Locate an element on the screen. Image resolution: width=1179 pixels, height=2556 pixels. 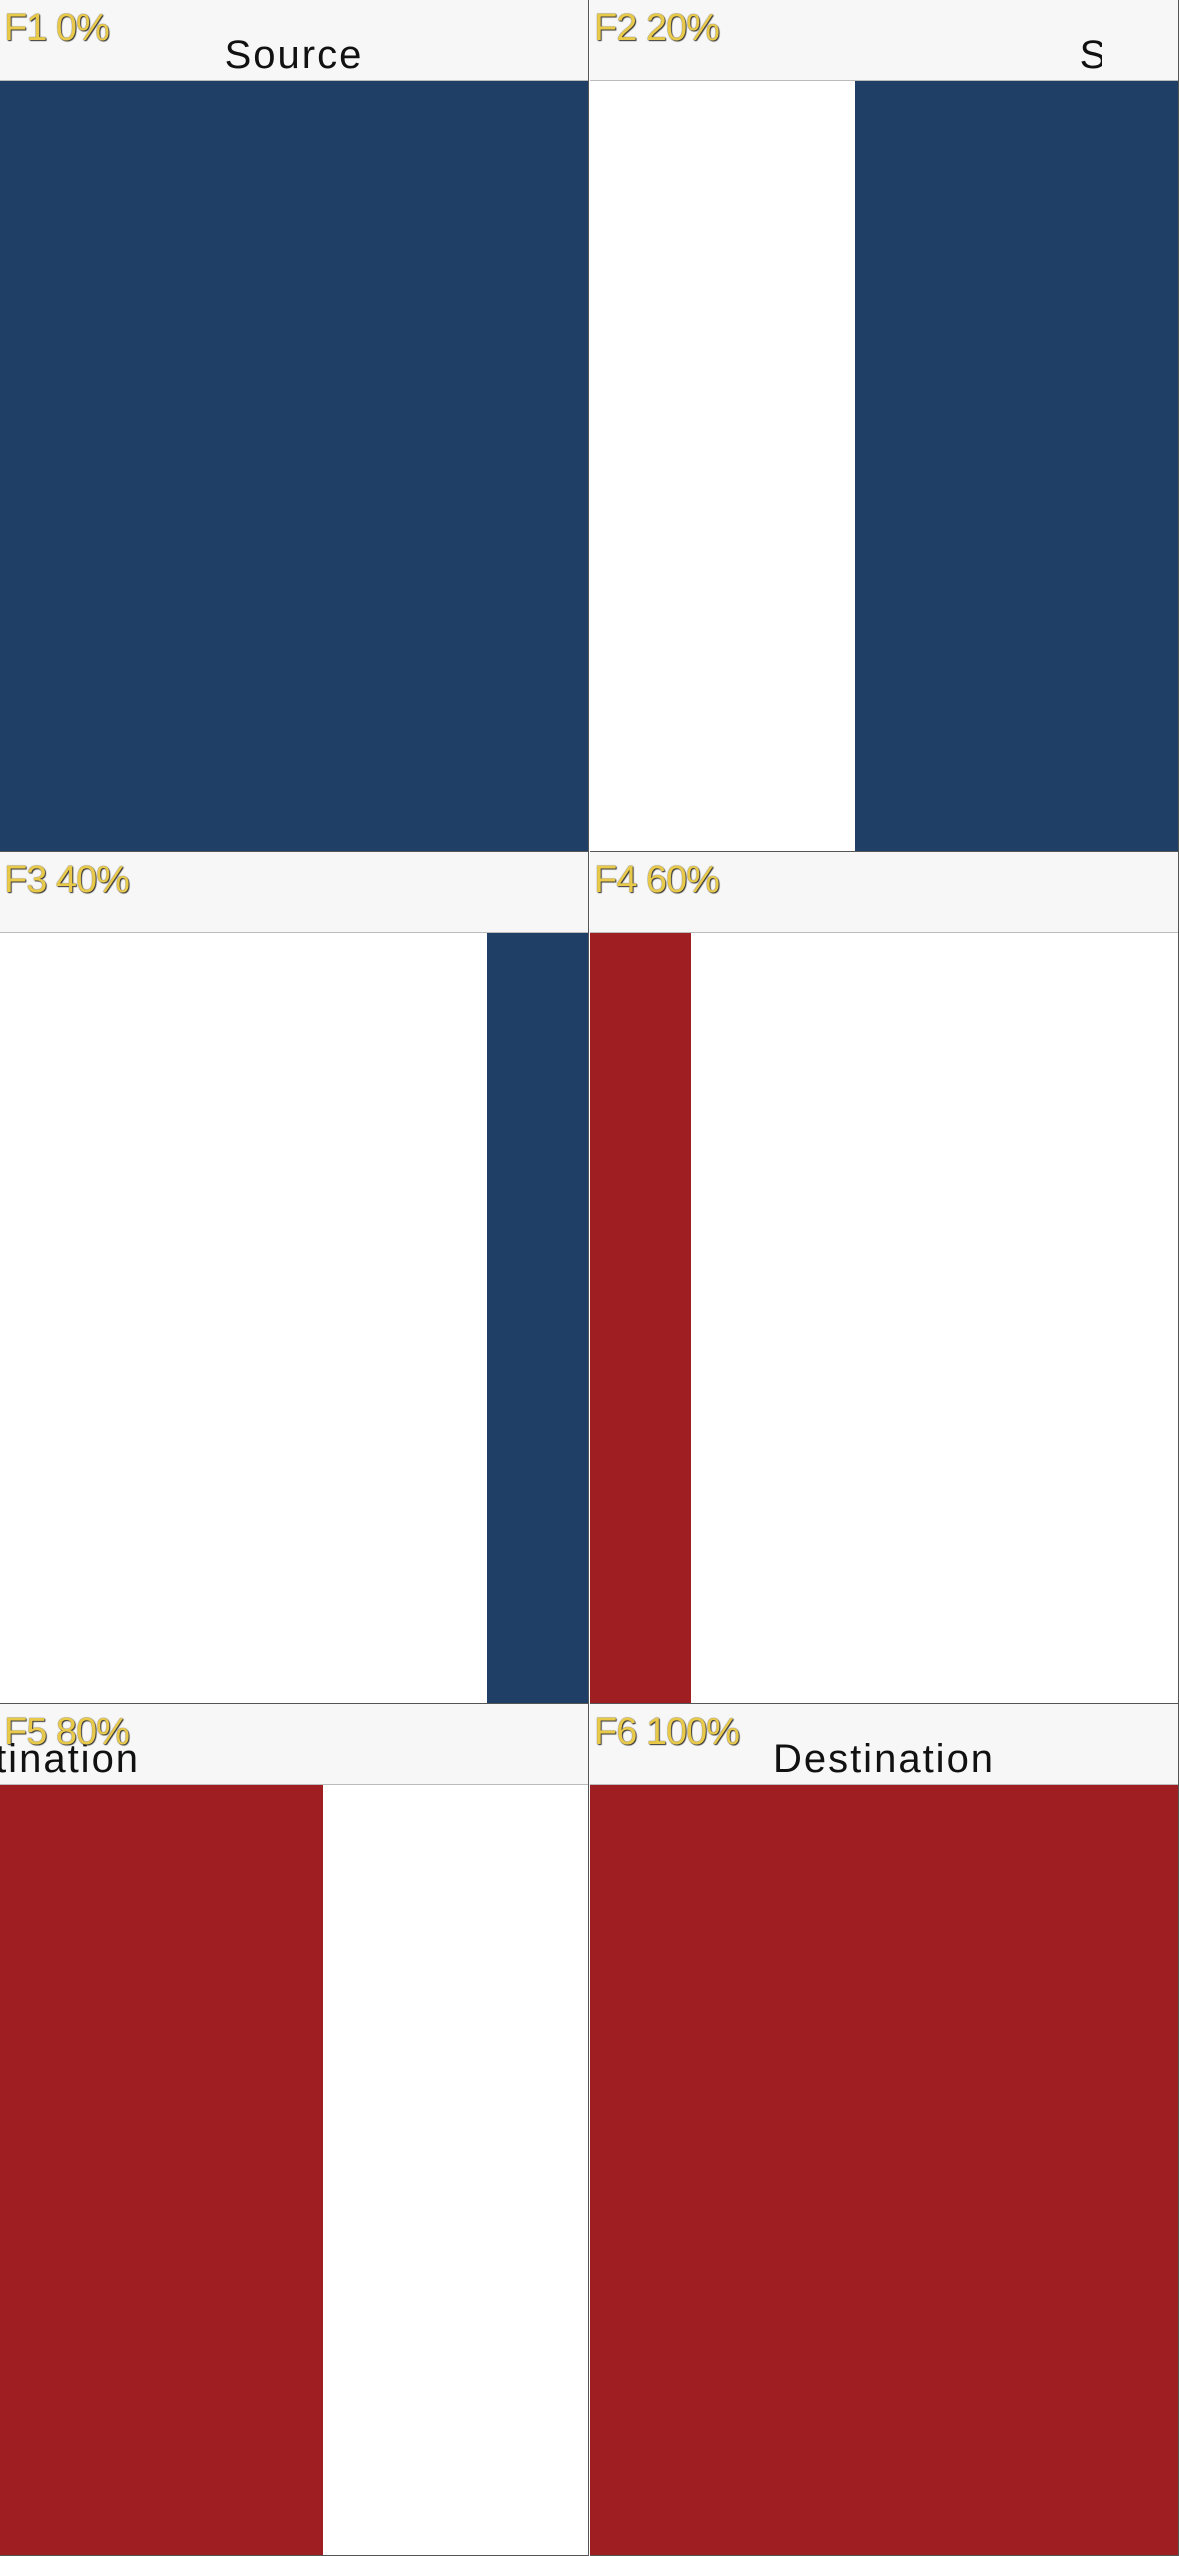
frame-label: F1 0% is located at coordinates (57, 28).